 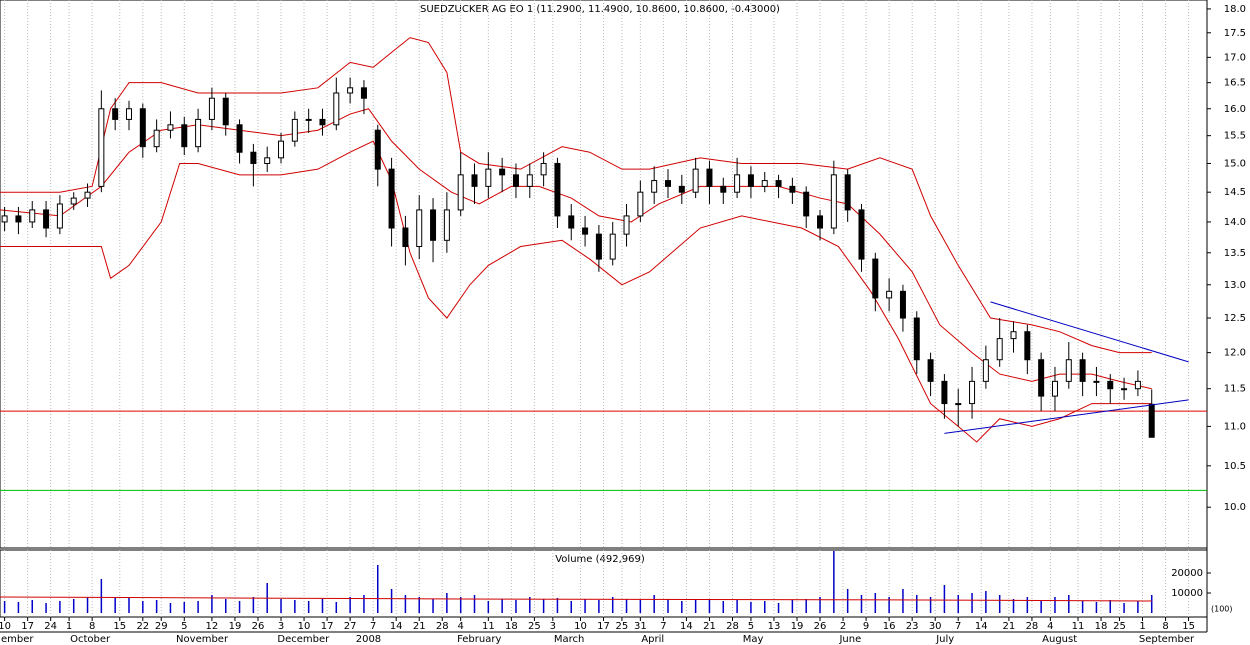 What do you see at coordinates (652, 639) in the screenshot?
I see `month-label: April` at bounding box center [652, 639].